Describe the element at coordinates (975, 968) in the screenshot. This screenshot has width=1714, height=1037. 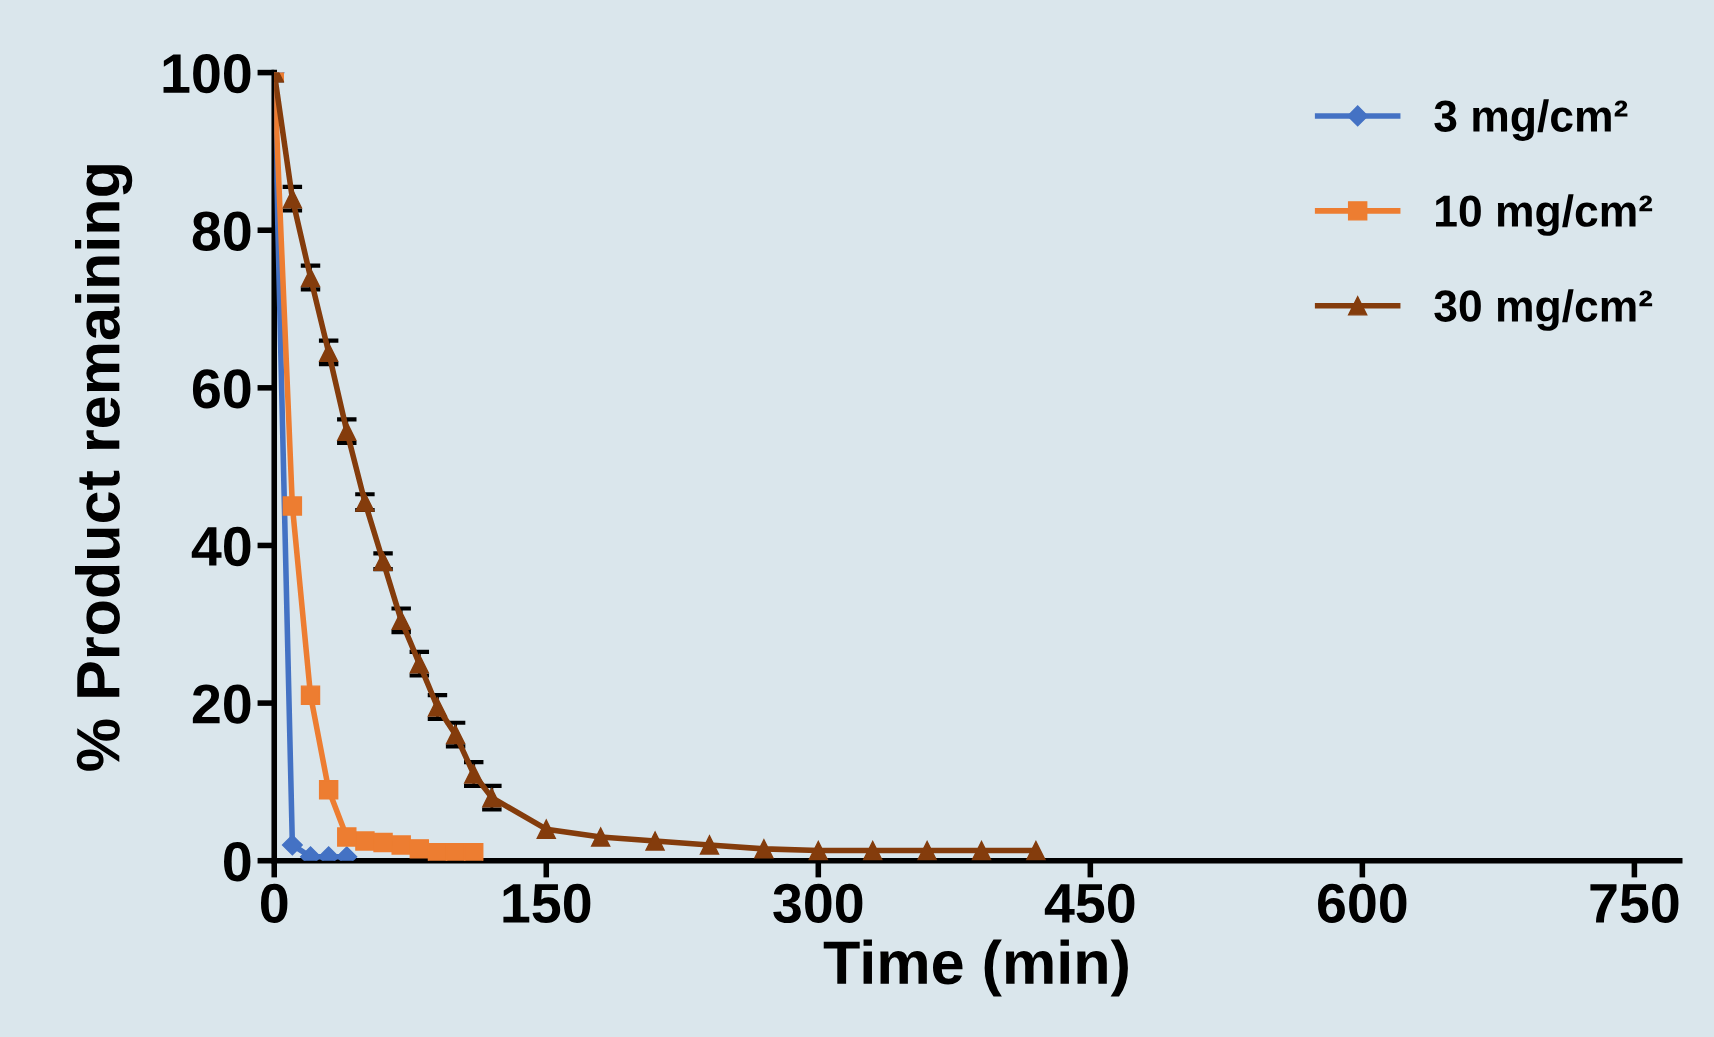
I see `x-axis-title: Time (min)` at that location.